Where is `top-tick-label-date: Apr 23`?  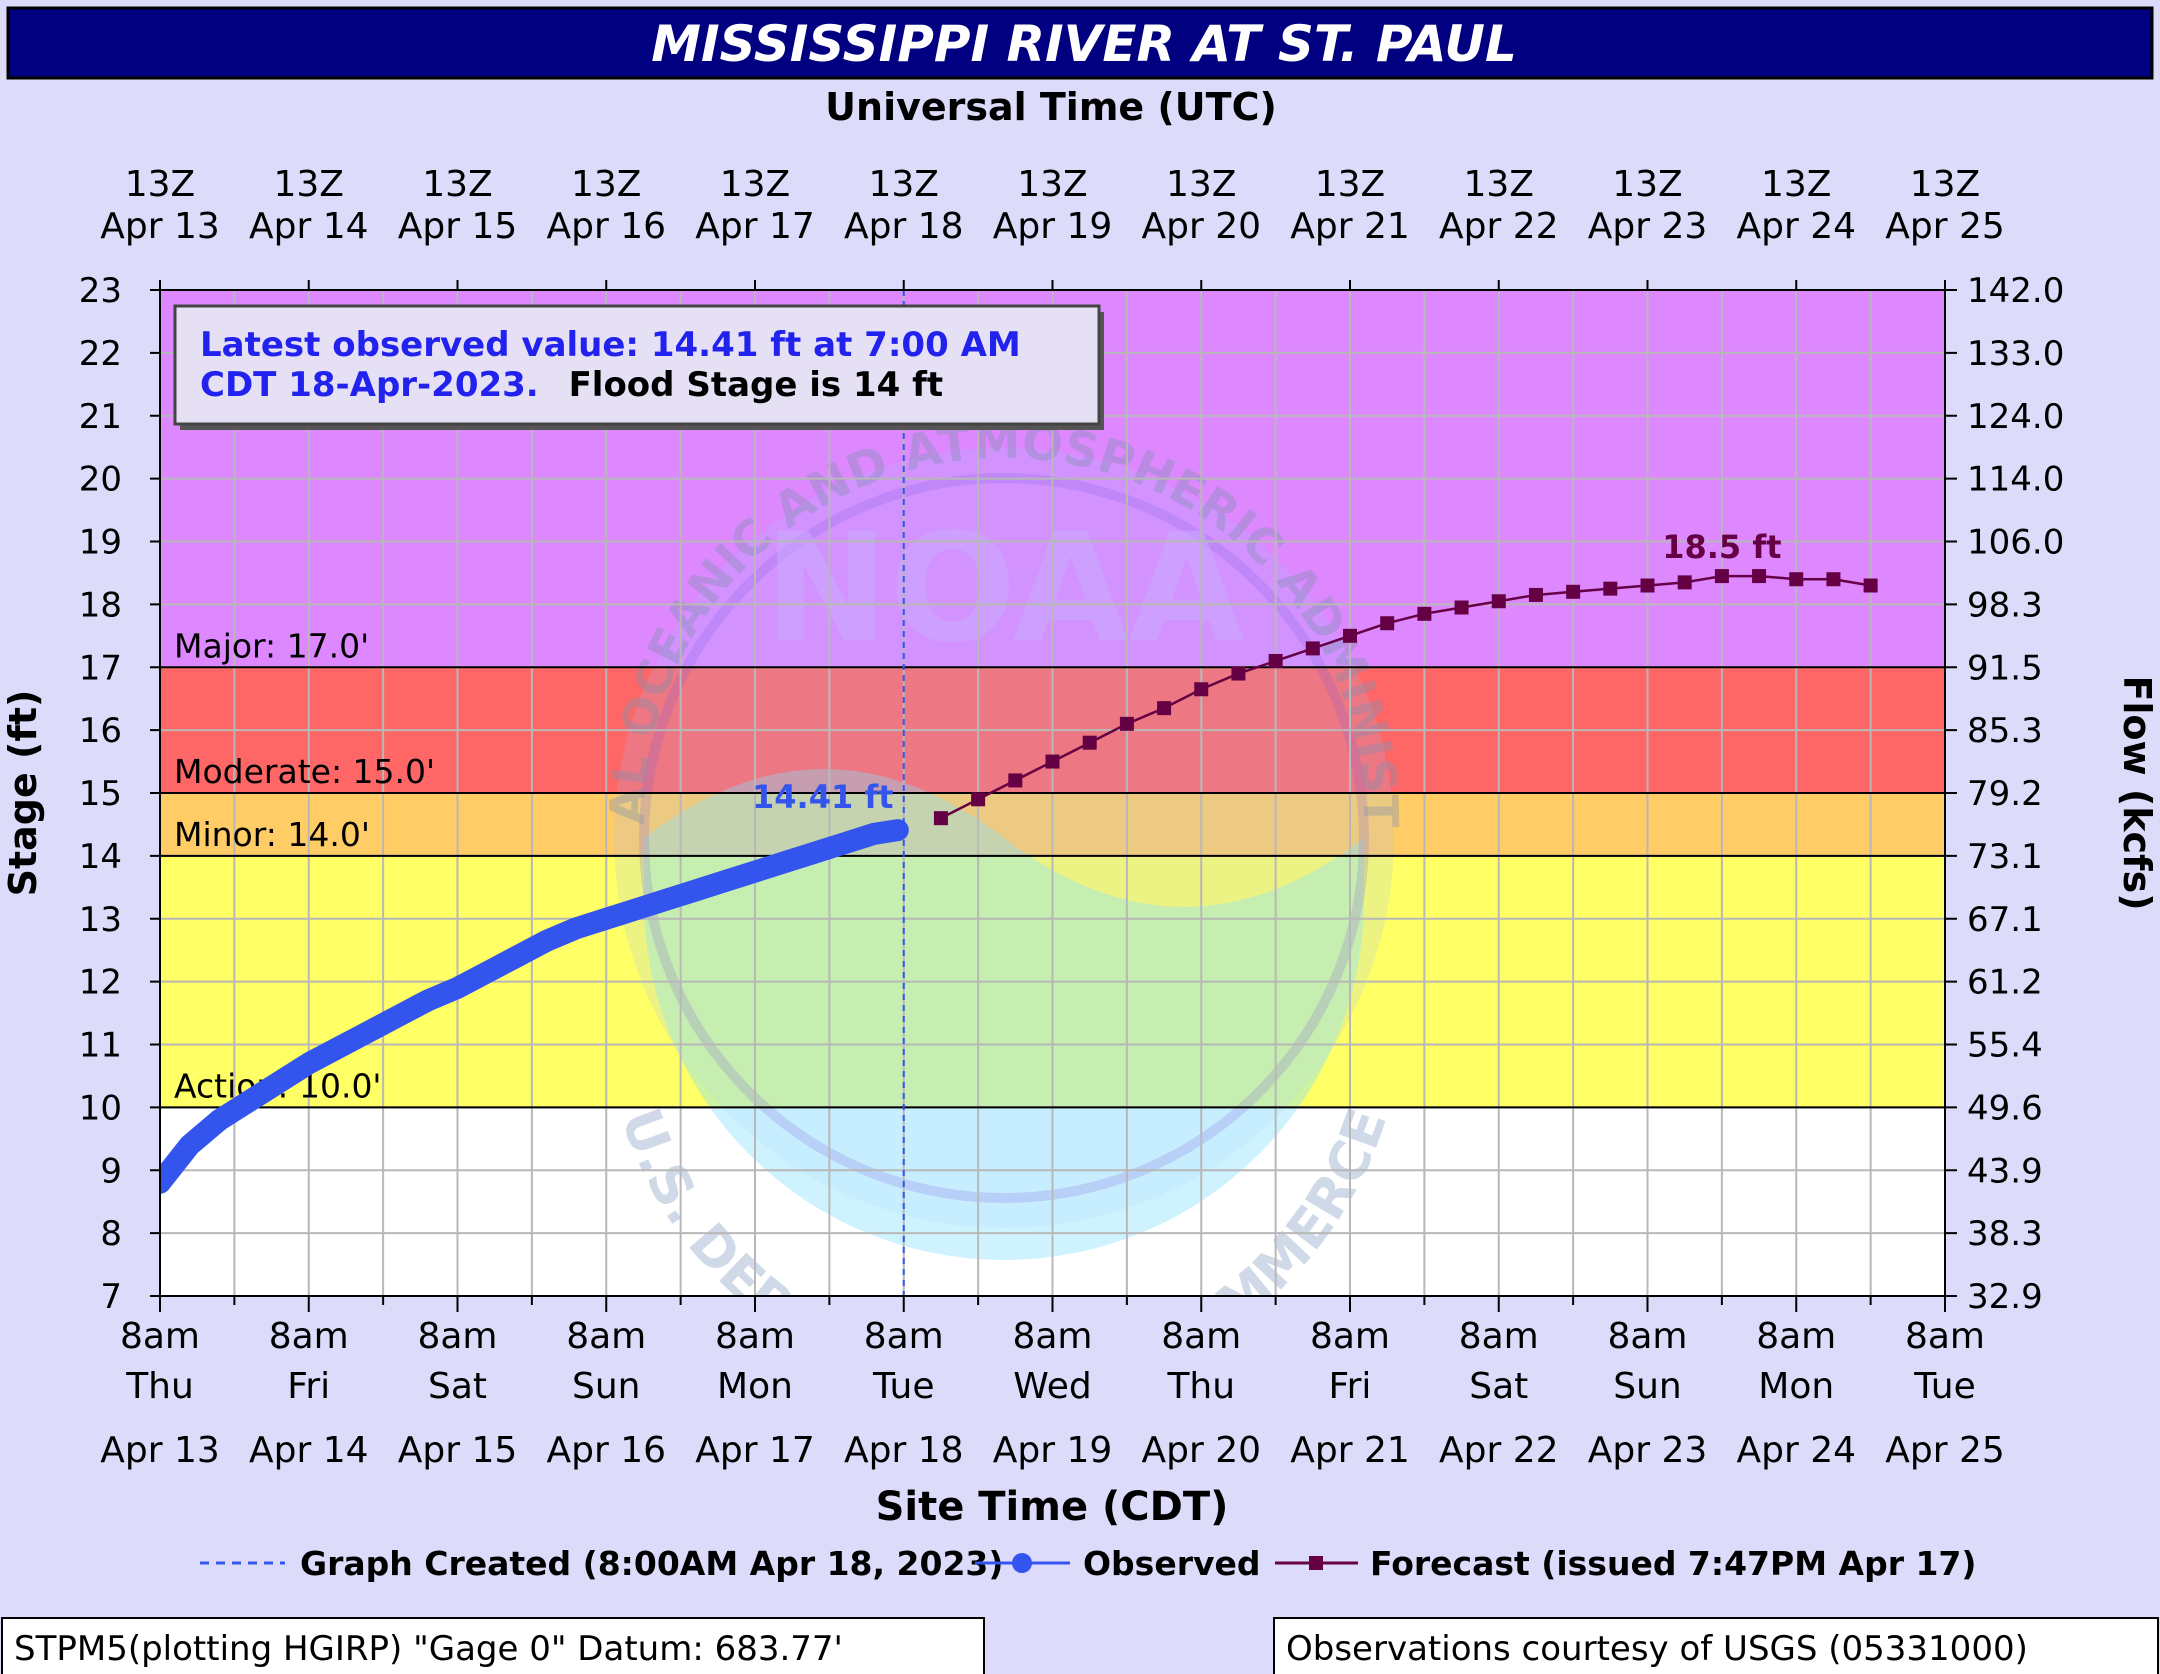
top-tick-label-date: Apr 23 is located at coordinates (1648, 226).